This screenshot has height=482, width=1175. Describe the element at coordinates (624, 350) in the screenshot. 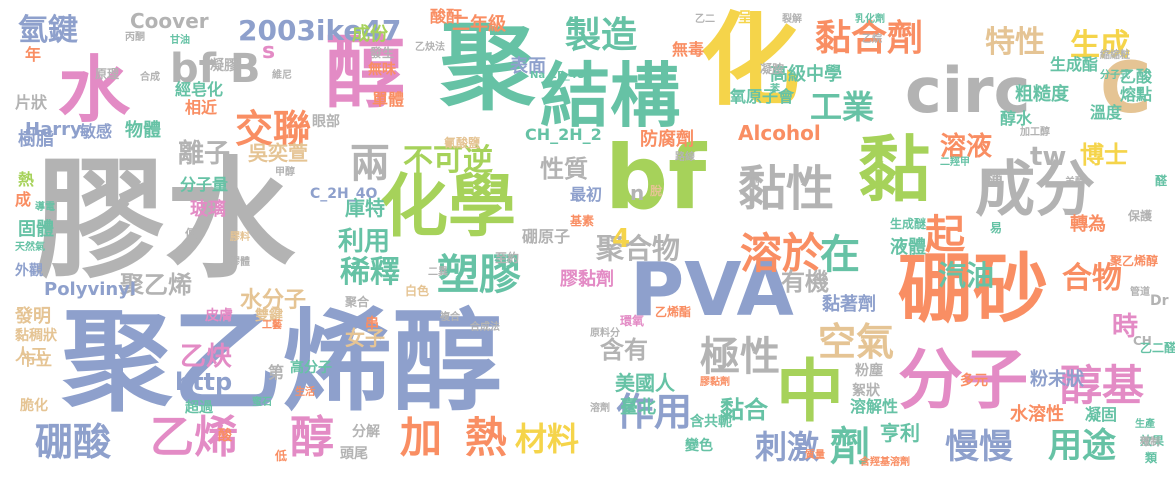

I see `cloud-word: 含有` at that location.